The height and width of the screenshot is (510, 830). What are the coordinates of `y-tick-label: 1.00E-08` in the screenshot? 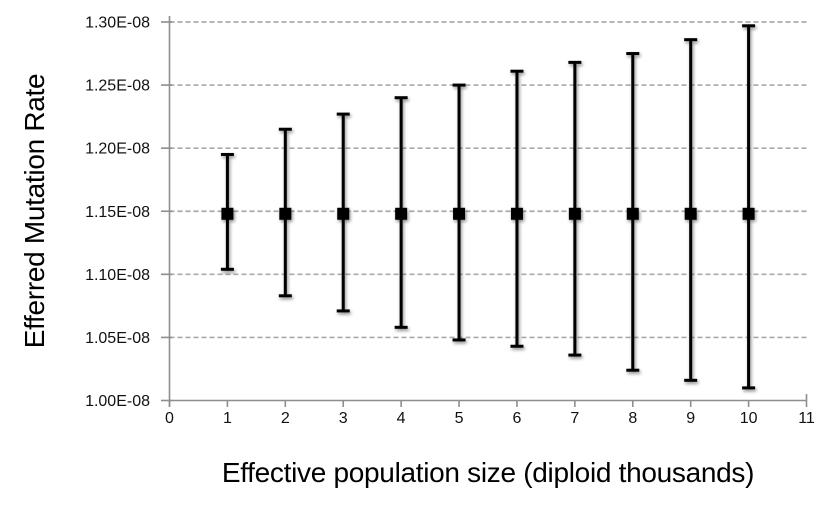 It's located at (117, 401).